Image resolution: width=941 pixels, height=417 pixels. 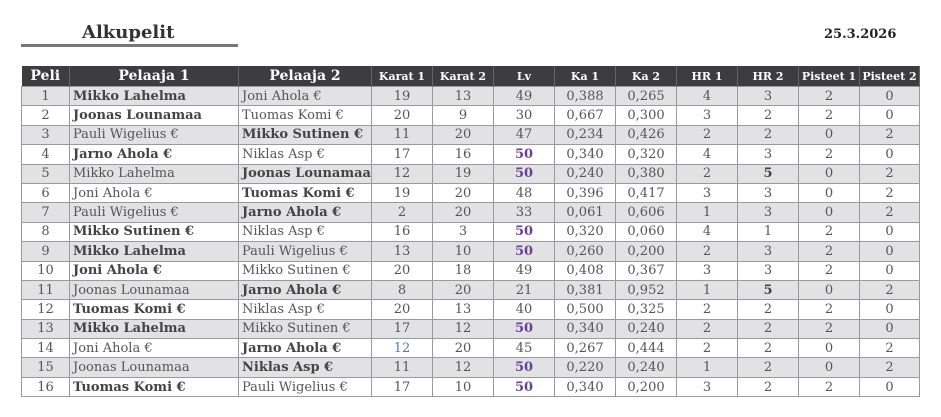 What do you see at coordinates (646, 309) in the screenshot?
I see `cell-ka-2: 0,325` at bounding box center [646, 309].